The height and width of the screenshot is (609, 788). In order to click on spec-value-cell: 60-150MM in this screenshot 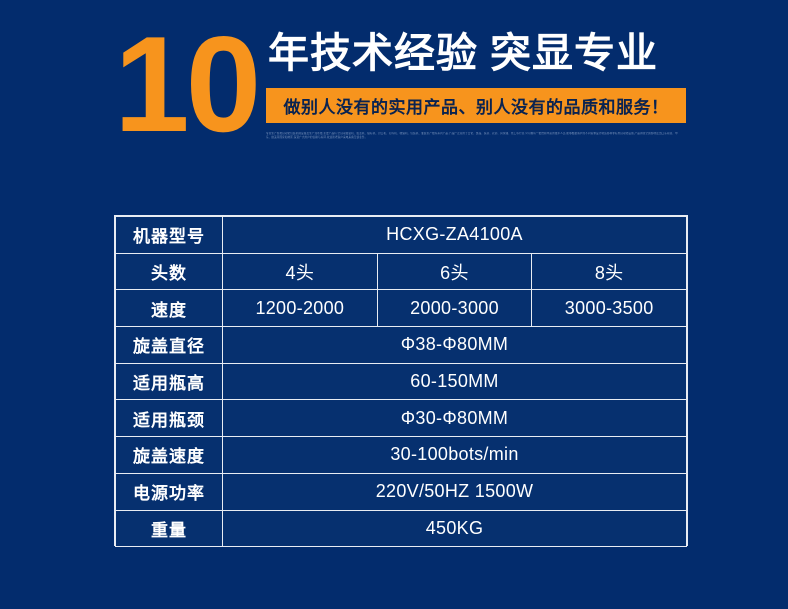, I will do `click(454, 381)`.